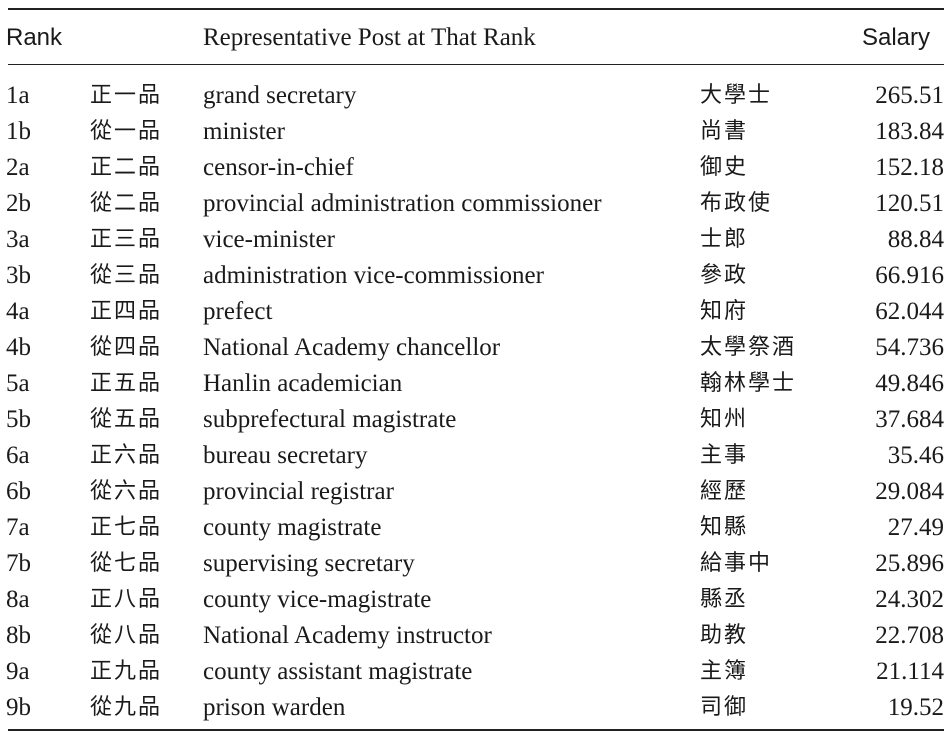 The width and height of the screenshot is (948, 738). I want to click on rank-chinese-cell: 正三品, so click(126, 239).